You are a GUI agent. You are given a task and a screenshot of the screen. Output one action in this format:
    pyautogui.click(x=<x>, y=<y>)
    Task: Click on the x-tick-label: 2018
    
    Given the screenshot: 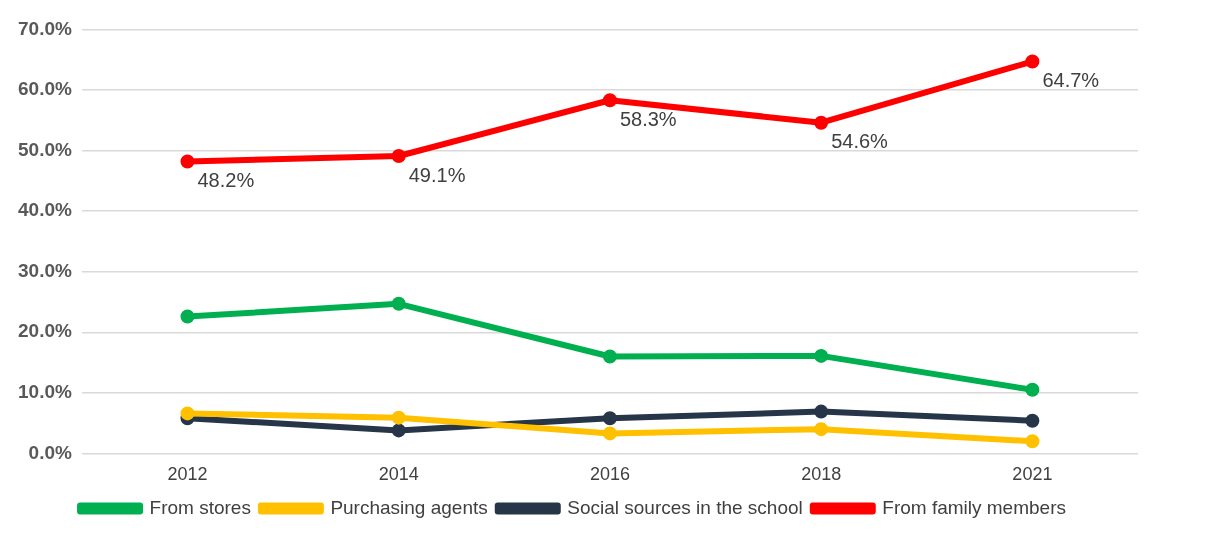 What is the action you would take?
    pyautogui.click(x=821, y=474)
    